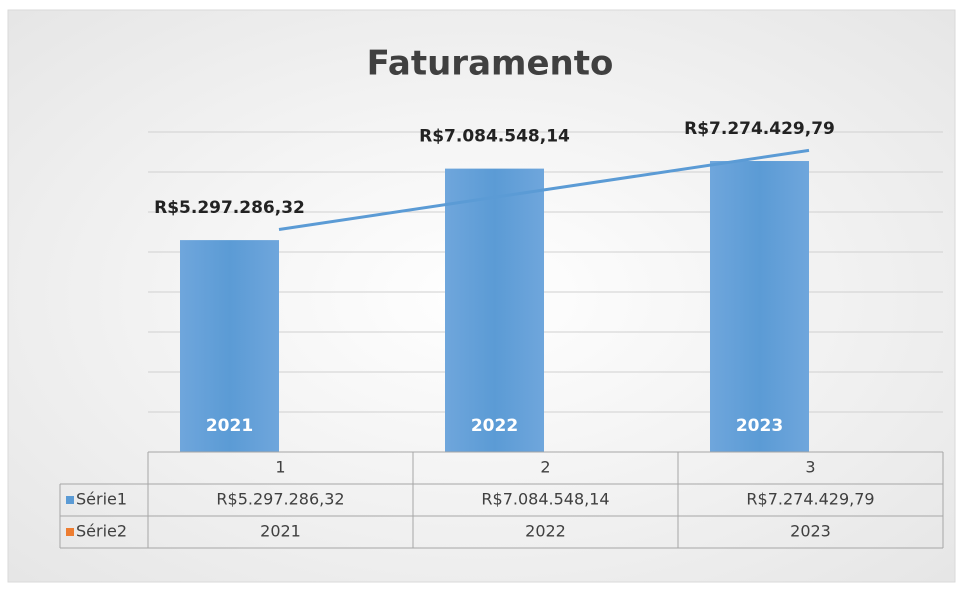 Image resolution: width=963 pixels, height=594 pixels. Describe the element at coordinates (494, 137) in the screenshot. I see `data-label: R$7.084.548,14` at that location.